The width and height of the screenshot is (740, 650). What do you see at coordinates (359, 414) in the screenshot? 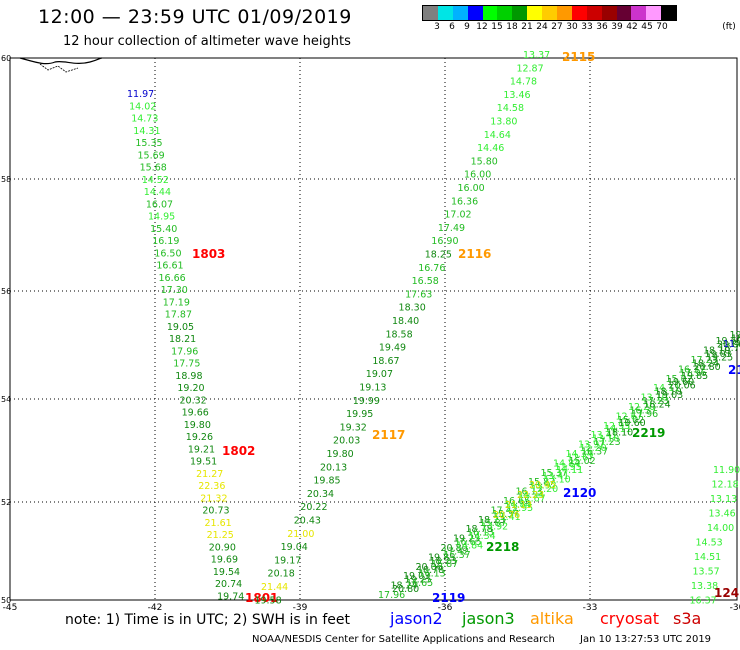
I see `wave-height-value: 19.95` at bounding box center [359, 414].